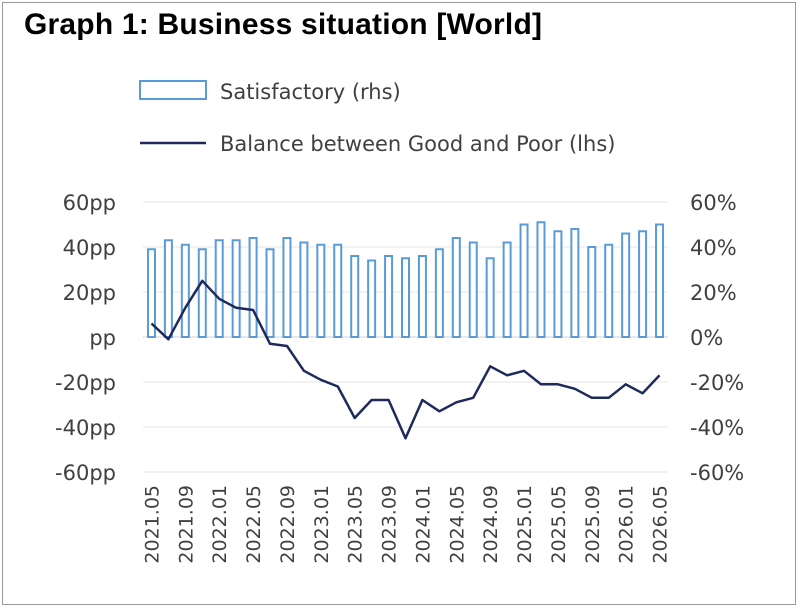 This screenshot has width=800, height=610. What do you see at coordinates (717, 473) in the screenshot?
I see `right-tick-label: -60%` at bounding box center [717, 473].